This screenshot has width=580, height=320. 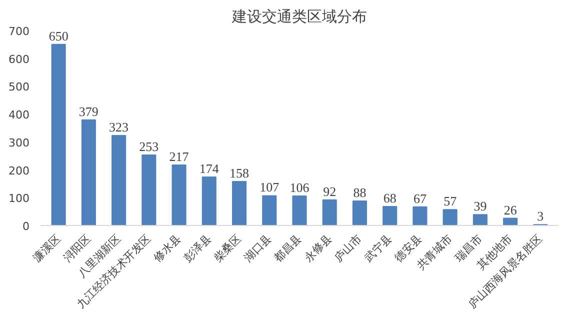 I want to click on data-label: 68, so click(x=389, y=198).